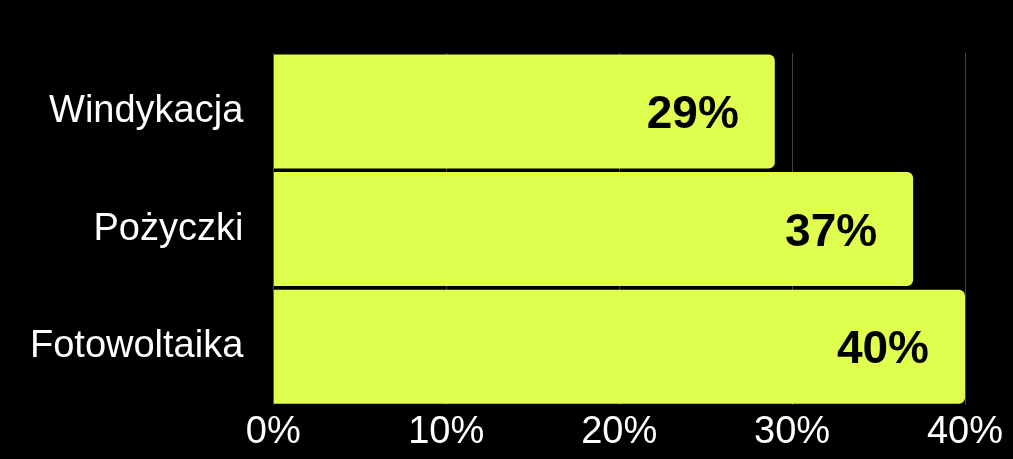 The height and width of the screenshot is (459, 1013). Describe the element at coordinates (831, 229) in the screenshot. I see `data-label: 37%` at that location.